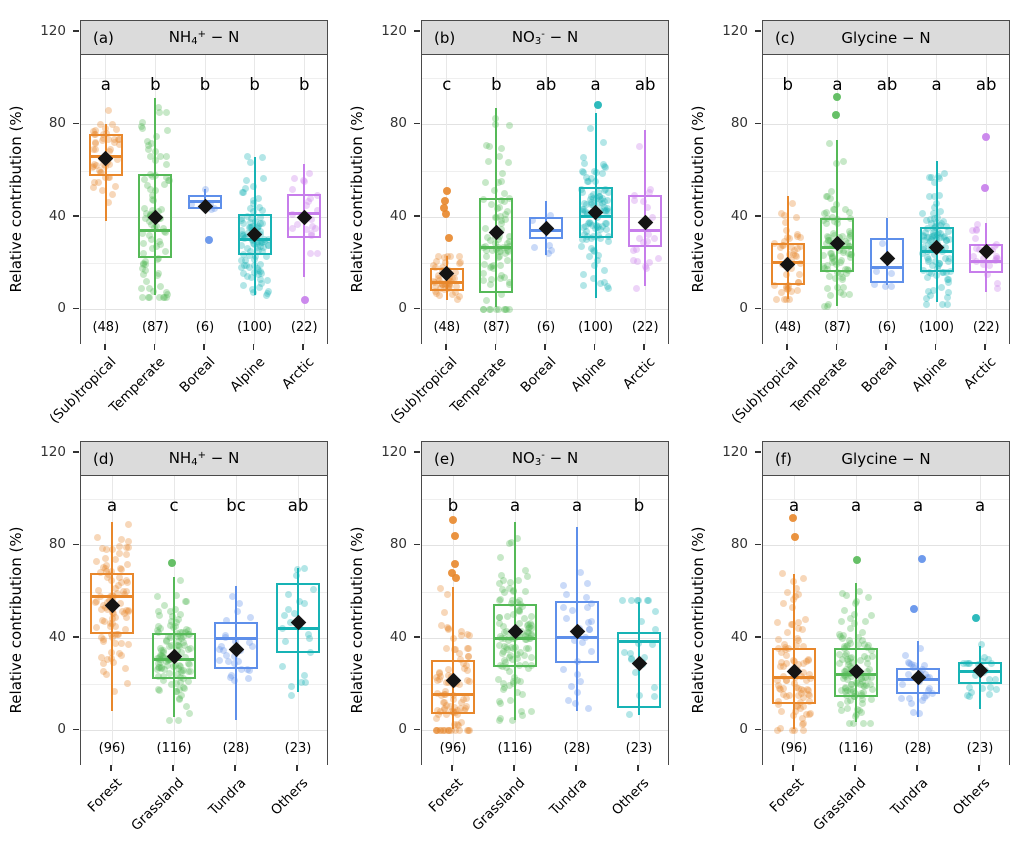 This screenshot has height=841, width=1023. What do you see at coordinates (496, 207) in the screenshot?
I see `whisker` at bounding box center [496, 207].